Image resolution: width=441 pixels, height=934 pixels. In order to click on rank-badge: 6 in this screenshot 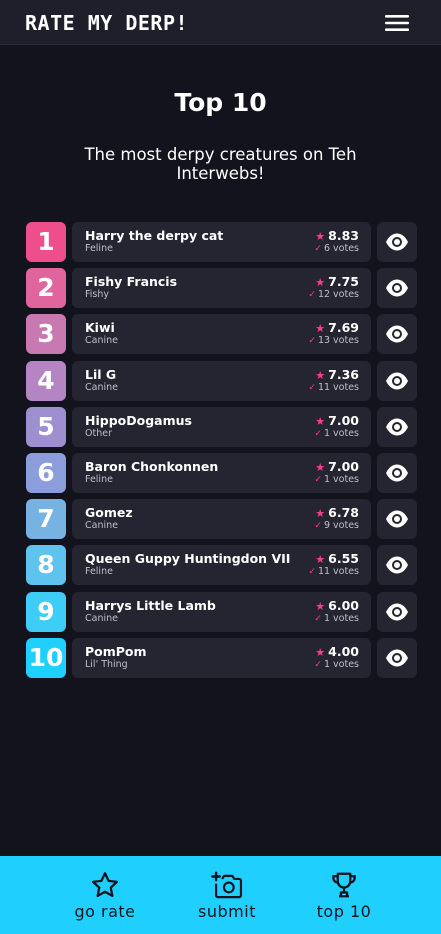, I will do `click(46, 473)`.